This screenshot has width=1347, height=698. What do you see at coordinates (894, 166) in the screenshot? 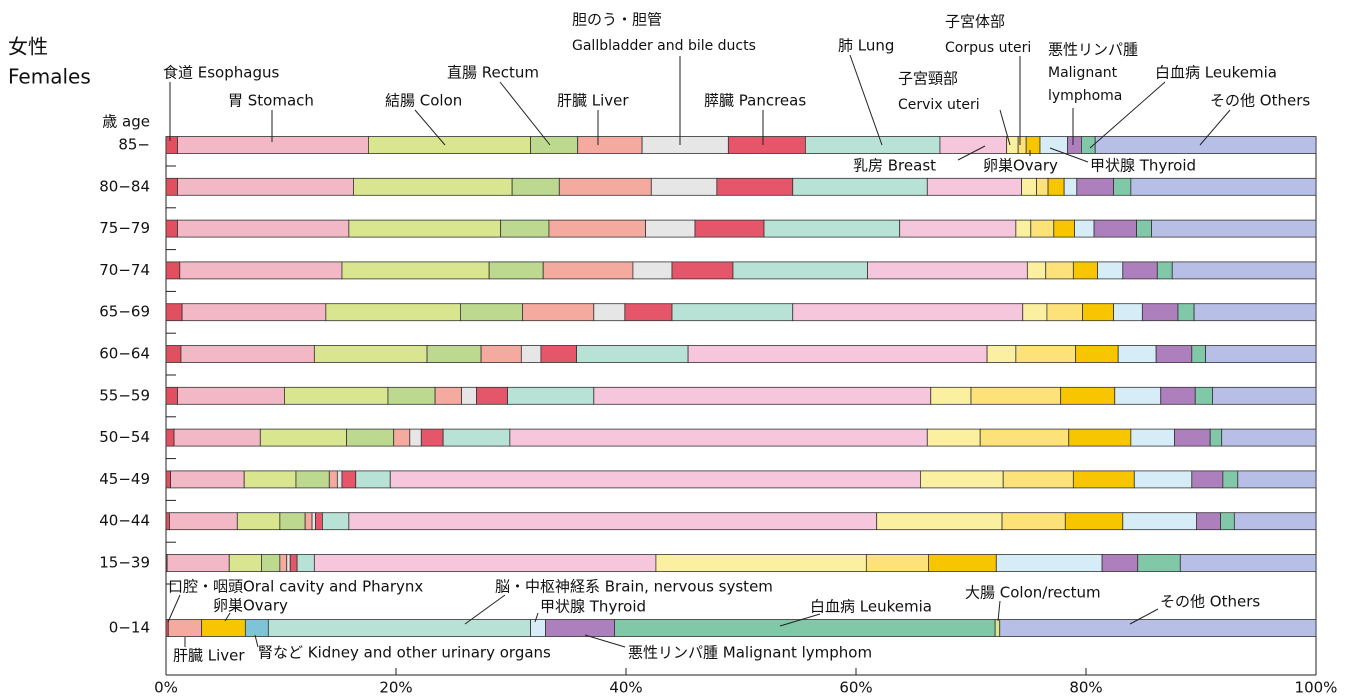
I see `series-label: 乳房 Breast` at bounding box center [894, 166].